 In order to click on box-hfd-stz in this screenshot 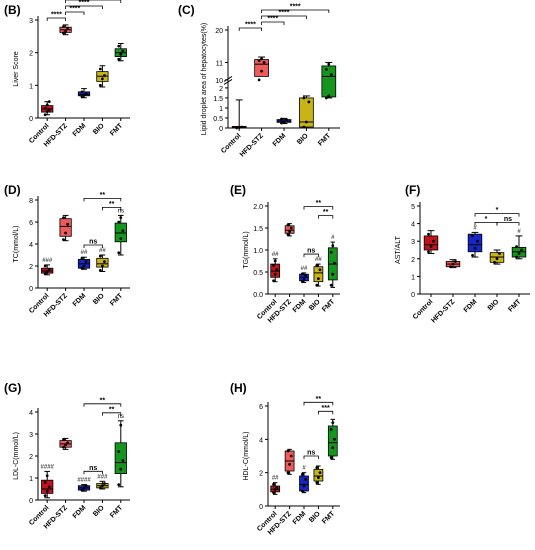, I will do `click(65, 228)`.